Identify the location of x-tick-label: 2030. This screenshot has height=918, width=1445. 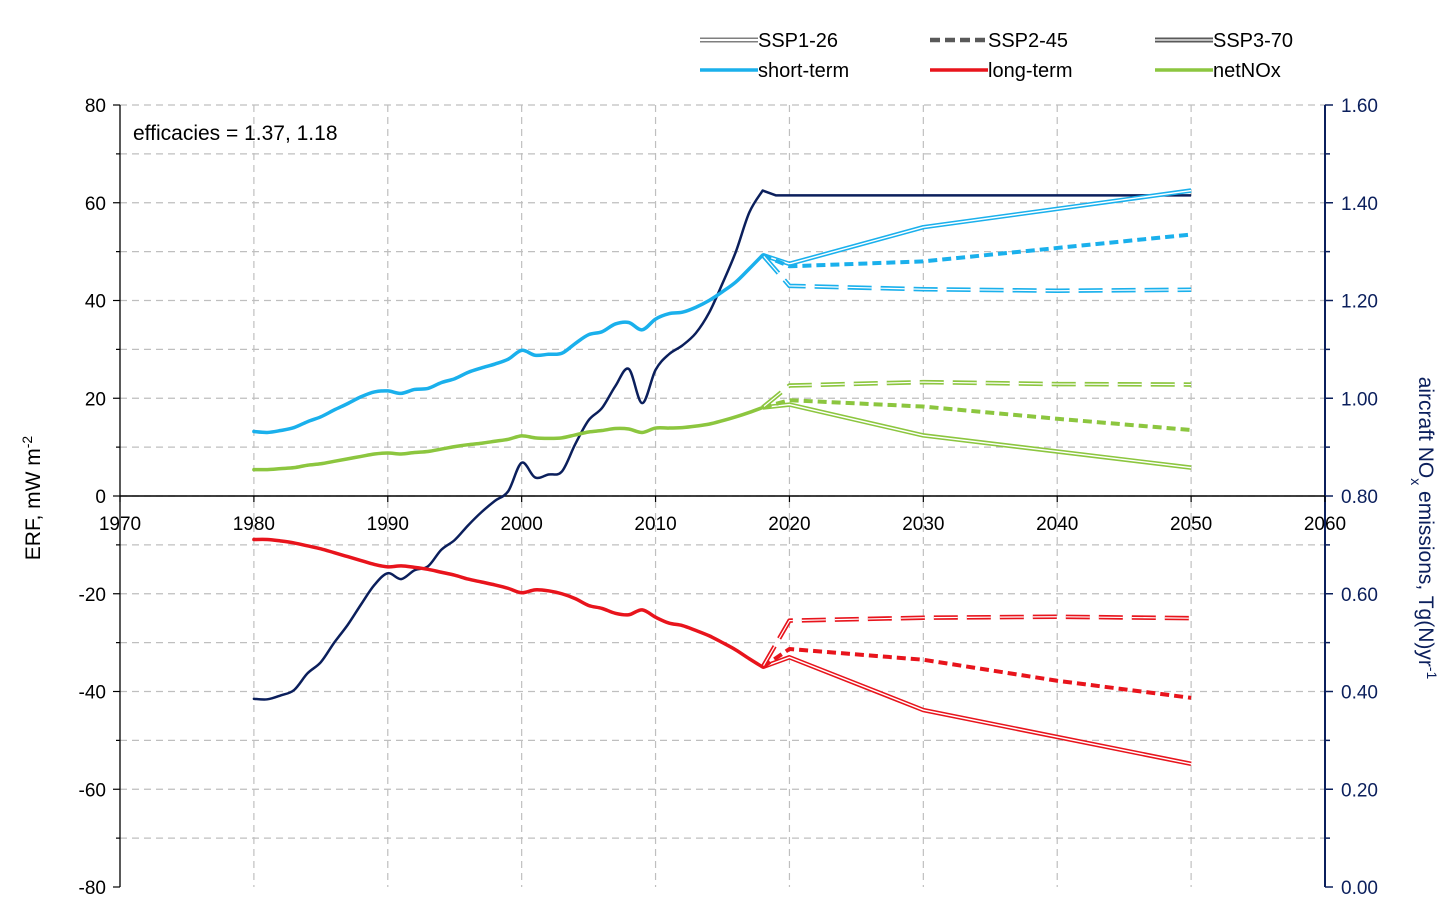
(923, 524).